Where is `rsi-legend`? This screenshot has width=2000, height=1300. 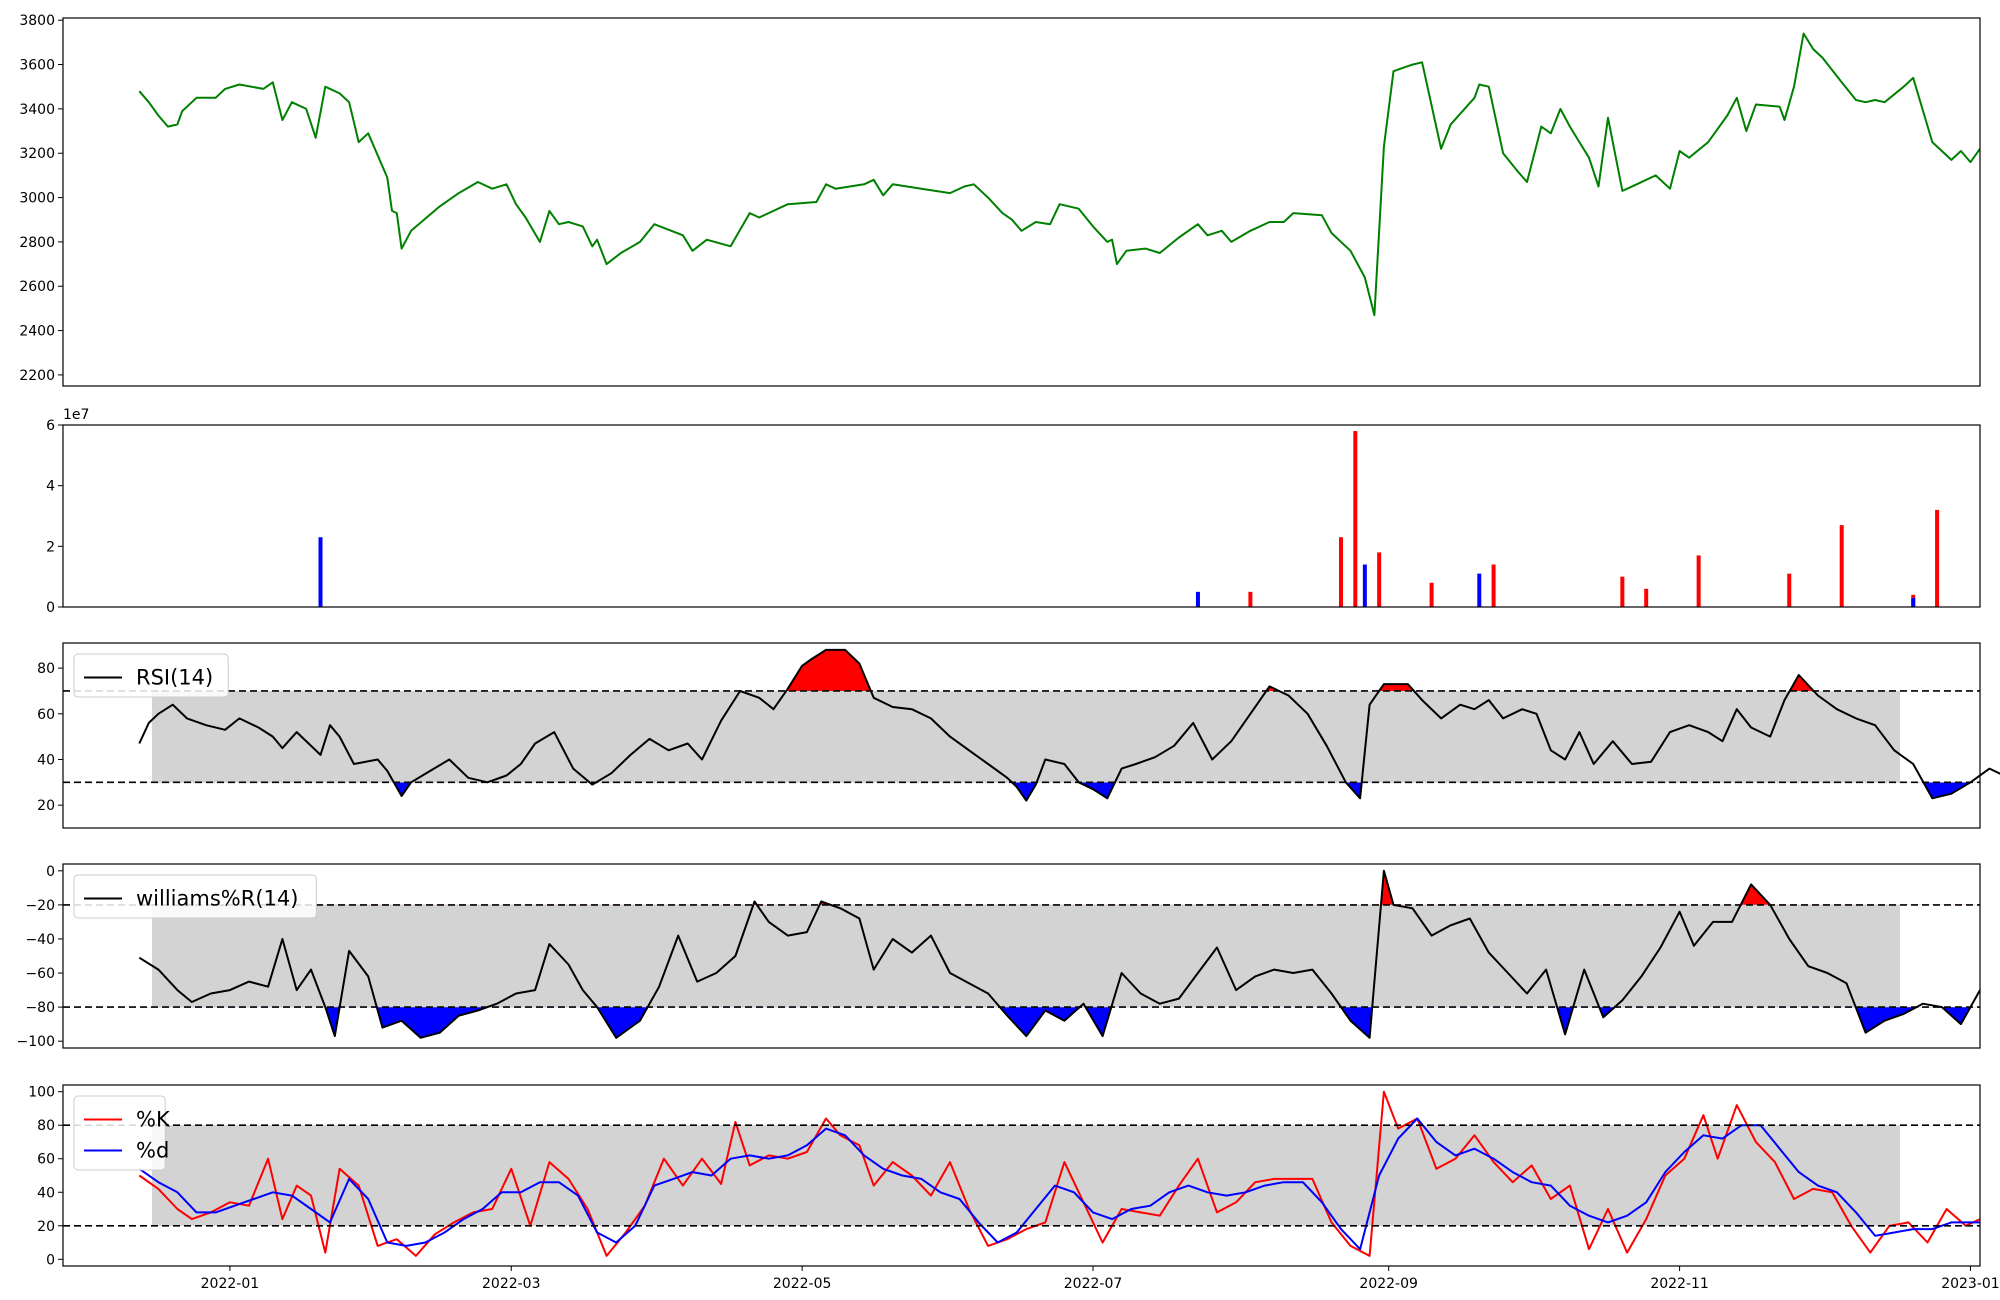
rsi-legend is located at coordinates (151, 675).